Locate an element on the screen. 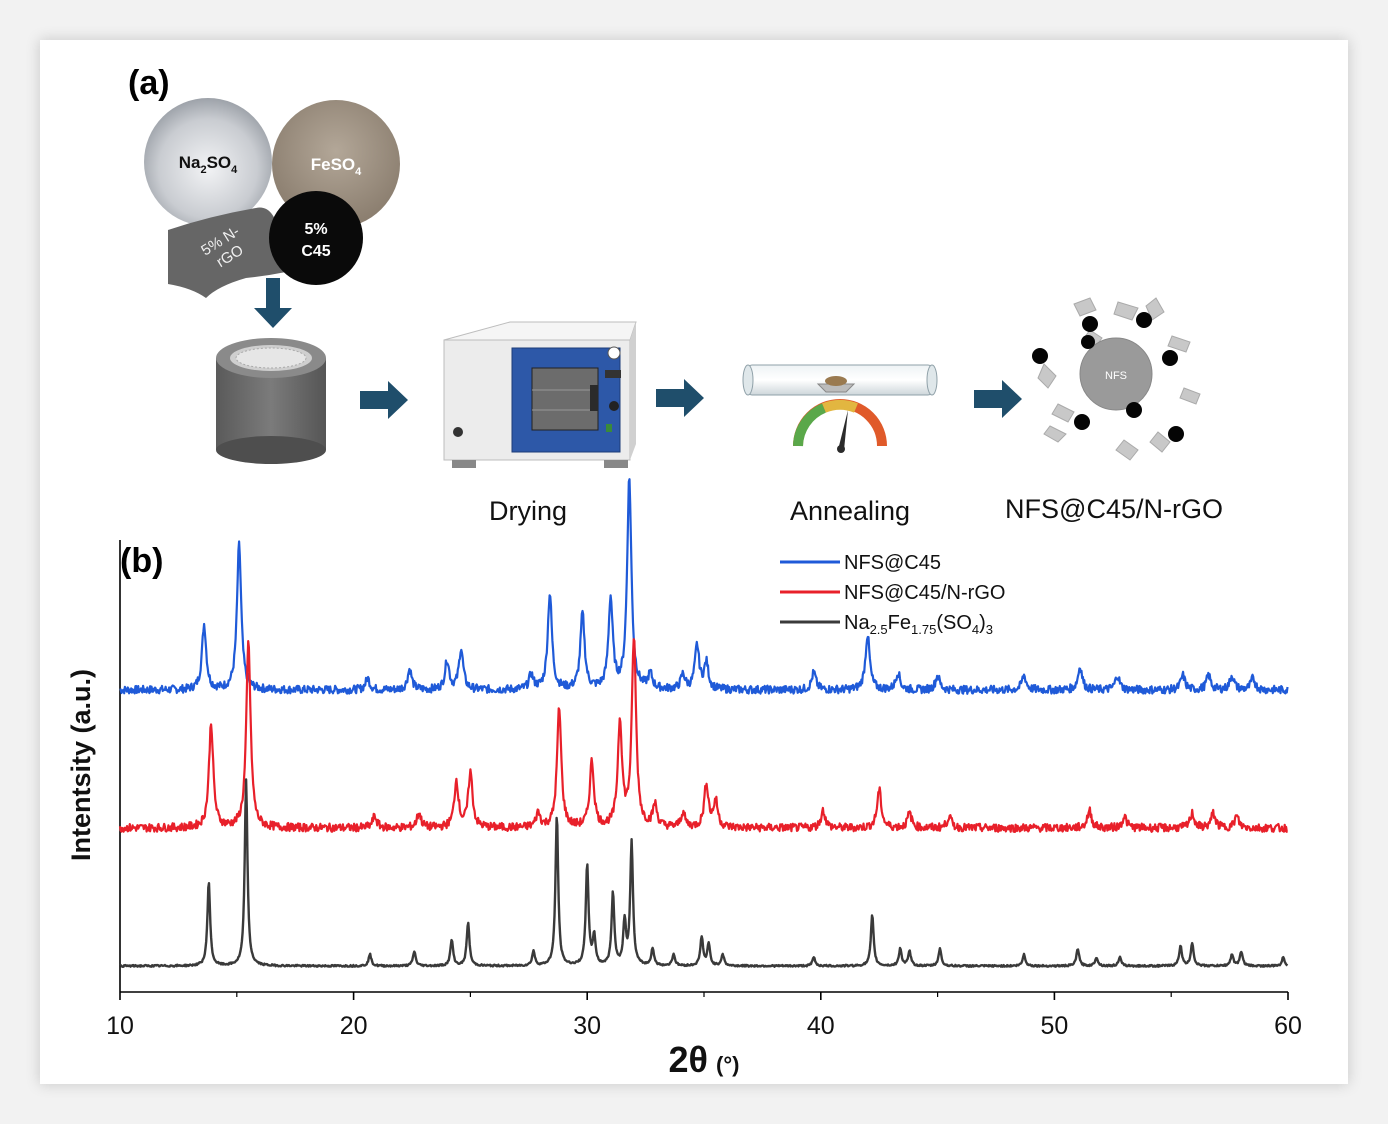  legend: NFS@C45 NFS@C45/N-rGO Na2.5Fe1.75(SO4)3 is located at coordinates (892, 594).